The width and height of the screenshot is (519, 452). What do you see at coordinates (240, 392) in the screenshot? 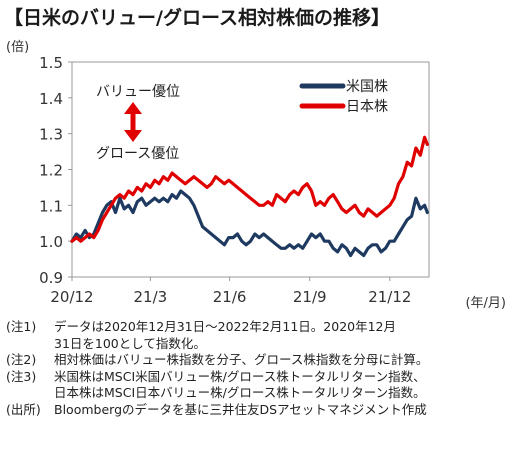
I see `note-3-line-2: 日本株はMSCI日本バリュー株/グロース株トータルリターン指数。` at bounding box center [240, 392].